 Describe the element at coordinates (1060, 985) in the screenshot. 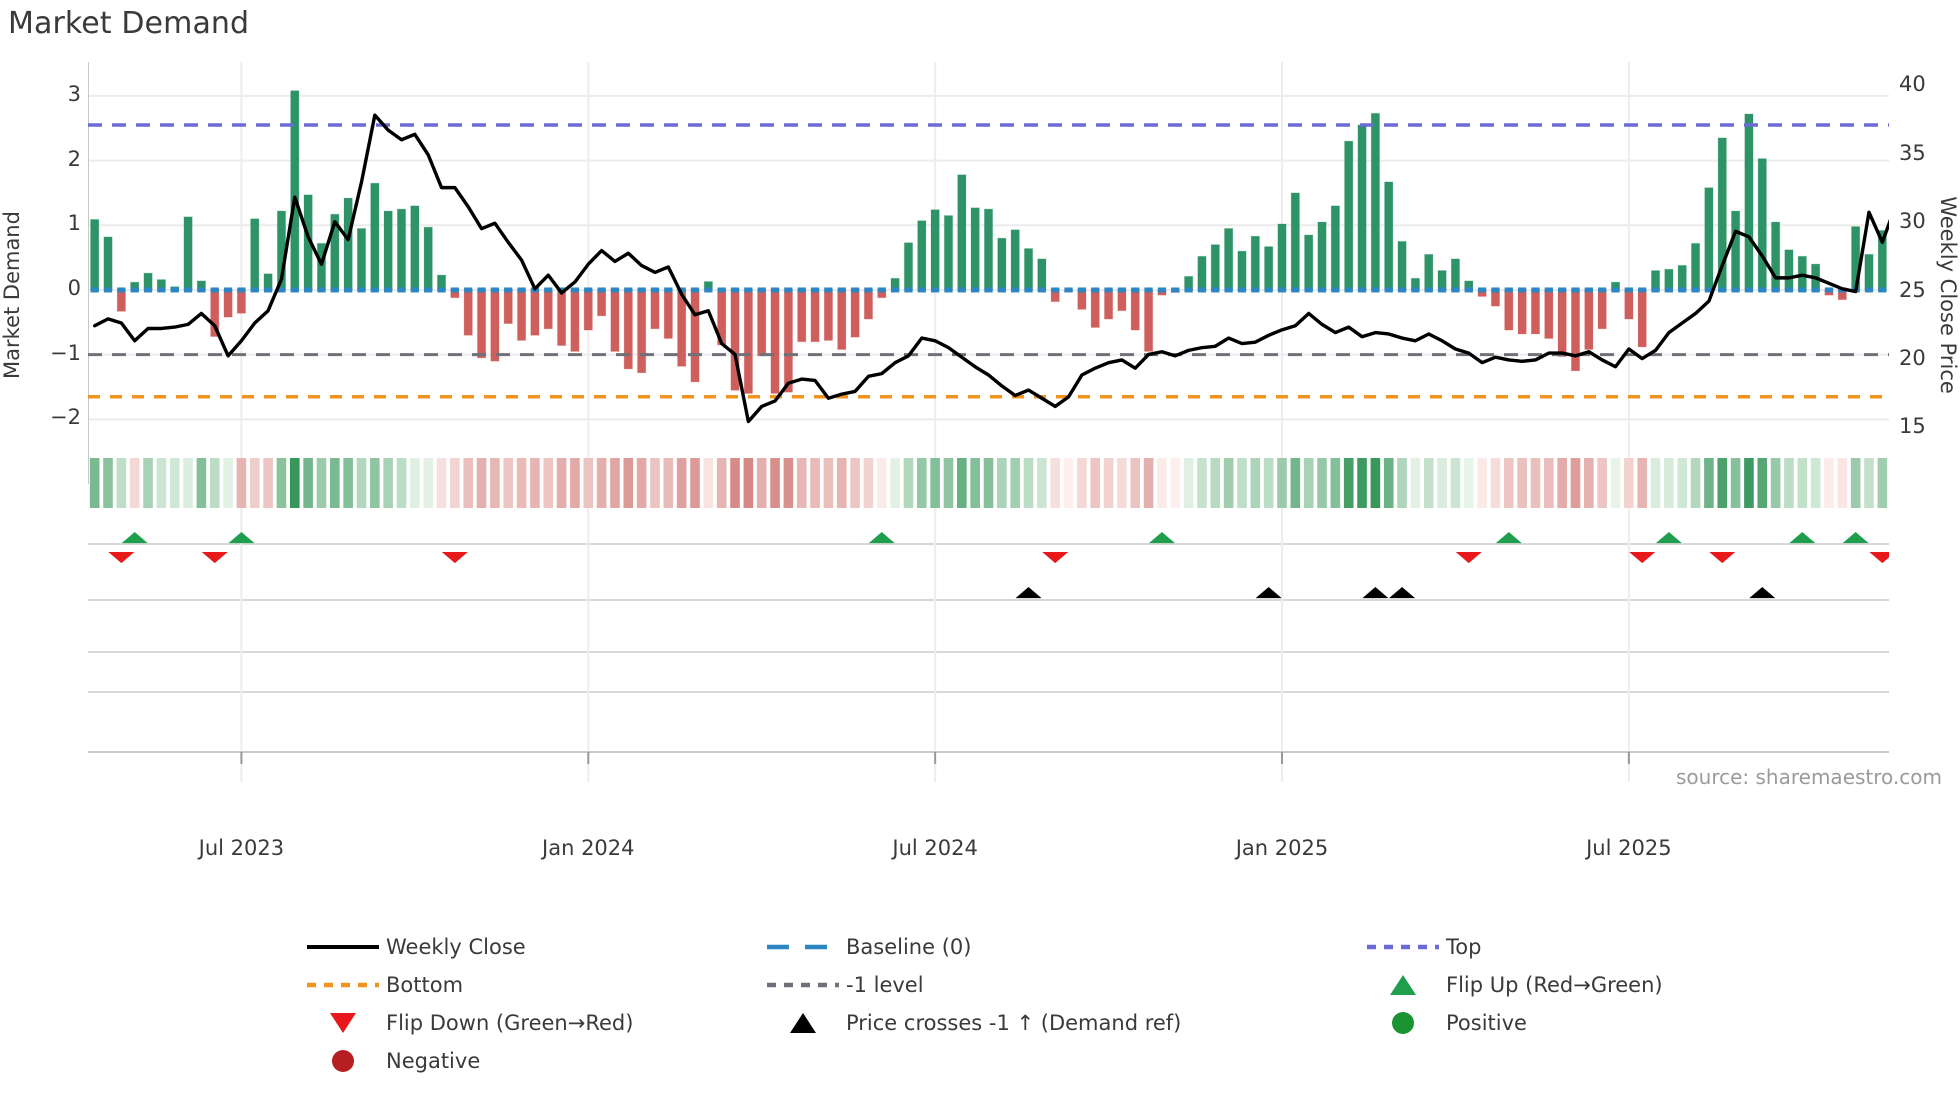

I see `legend-entry: -1 level` at that location.